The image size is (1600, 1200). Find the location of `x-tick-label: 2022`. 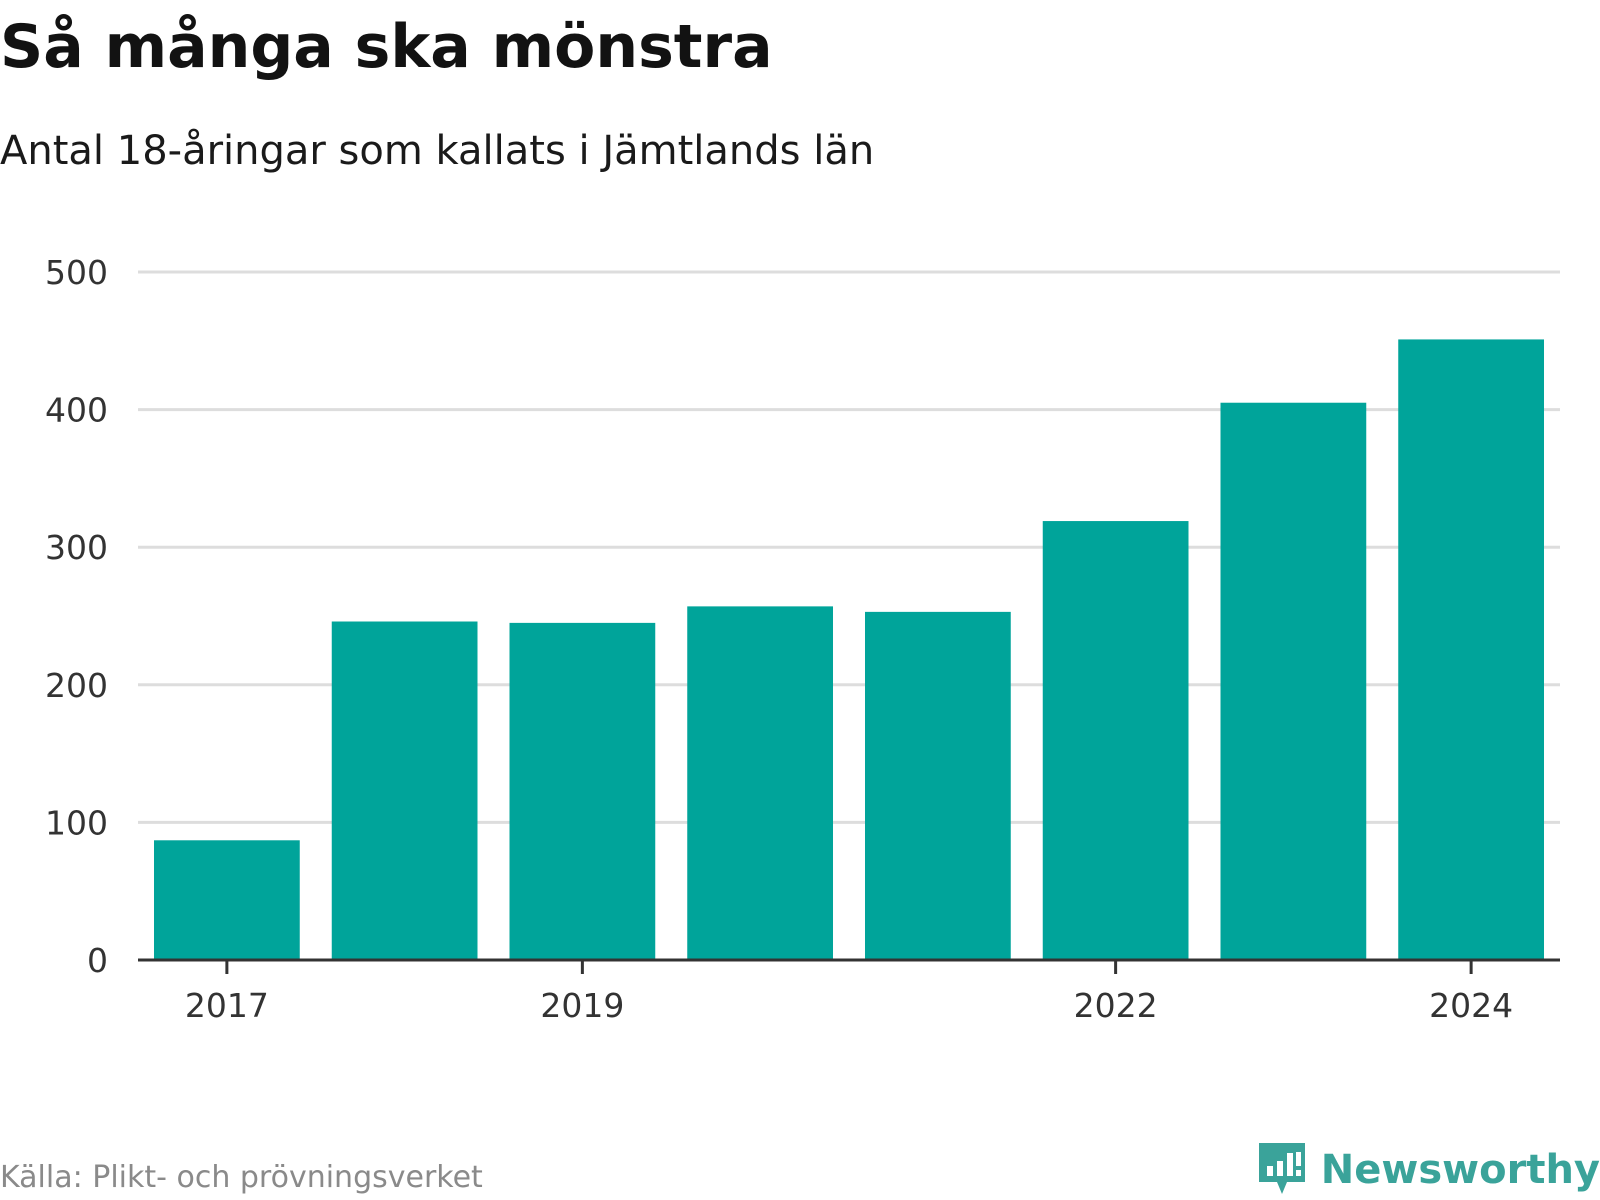

x-tick-label: 2022 is located at coordinates (1116, 1005).